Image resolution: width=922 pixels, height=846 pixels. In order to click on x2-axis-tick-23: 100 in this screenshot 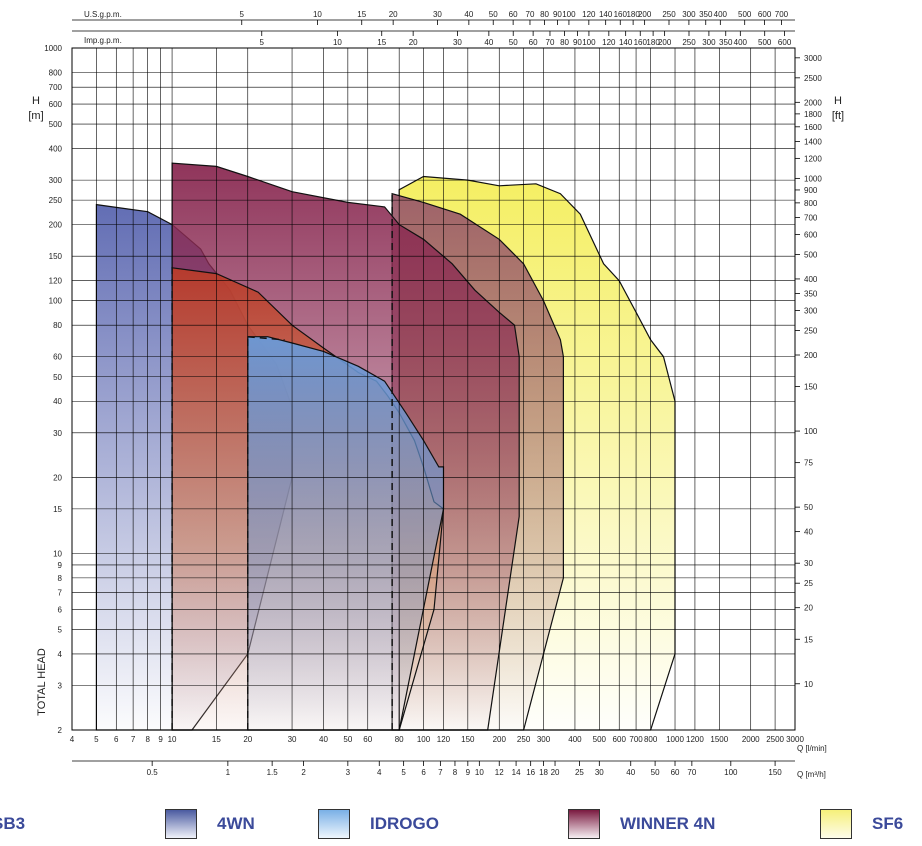, I will do `click(731, 772)`.